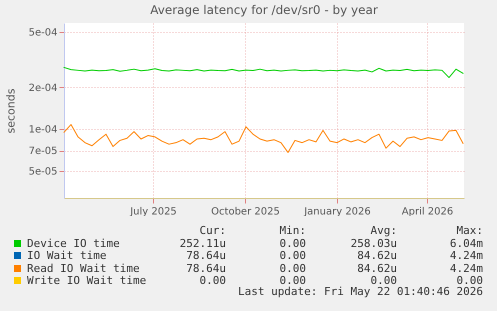 The width and height of the screenshot is (497, 311). What do you see at coordinates (465, 243) in the screenshot?
I see `text: 6.04m` at bounding box center [465, 243].